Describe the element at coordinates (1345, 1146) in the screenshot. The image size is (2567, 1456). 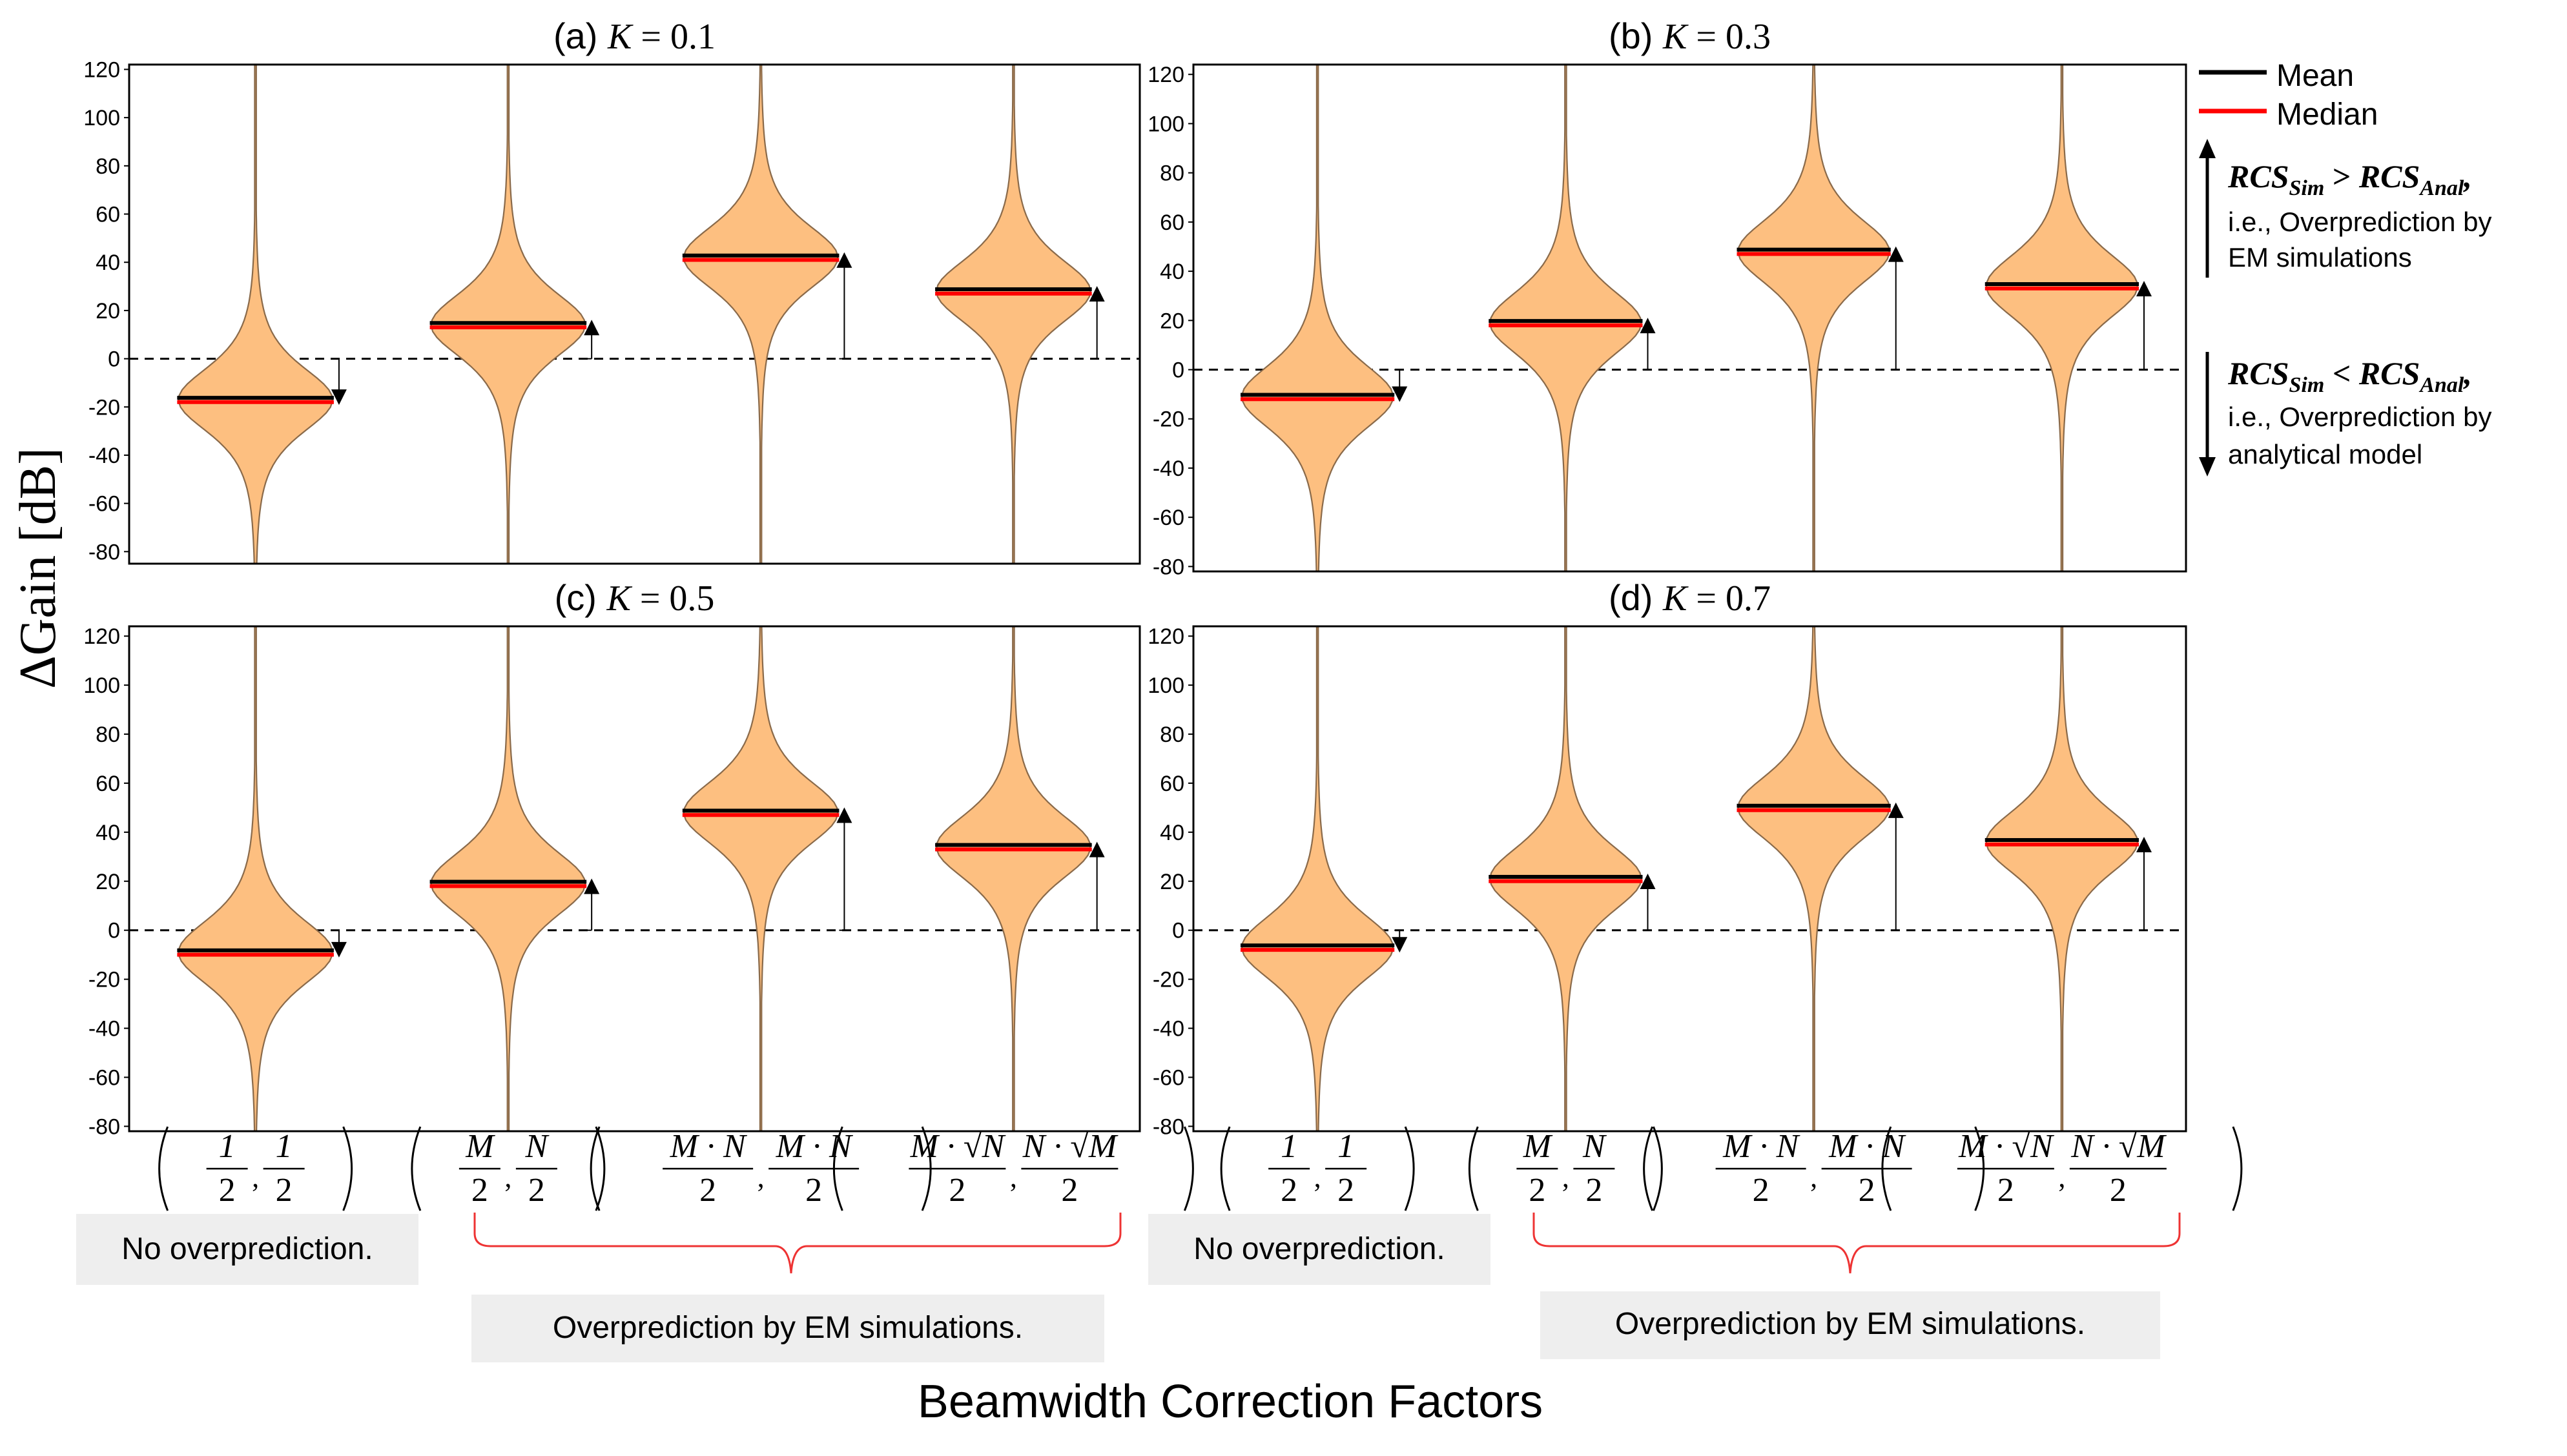
I see `fraction-right-numerator: 1` at that location.